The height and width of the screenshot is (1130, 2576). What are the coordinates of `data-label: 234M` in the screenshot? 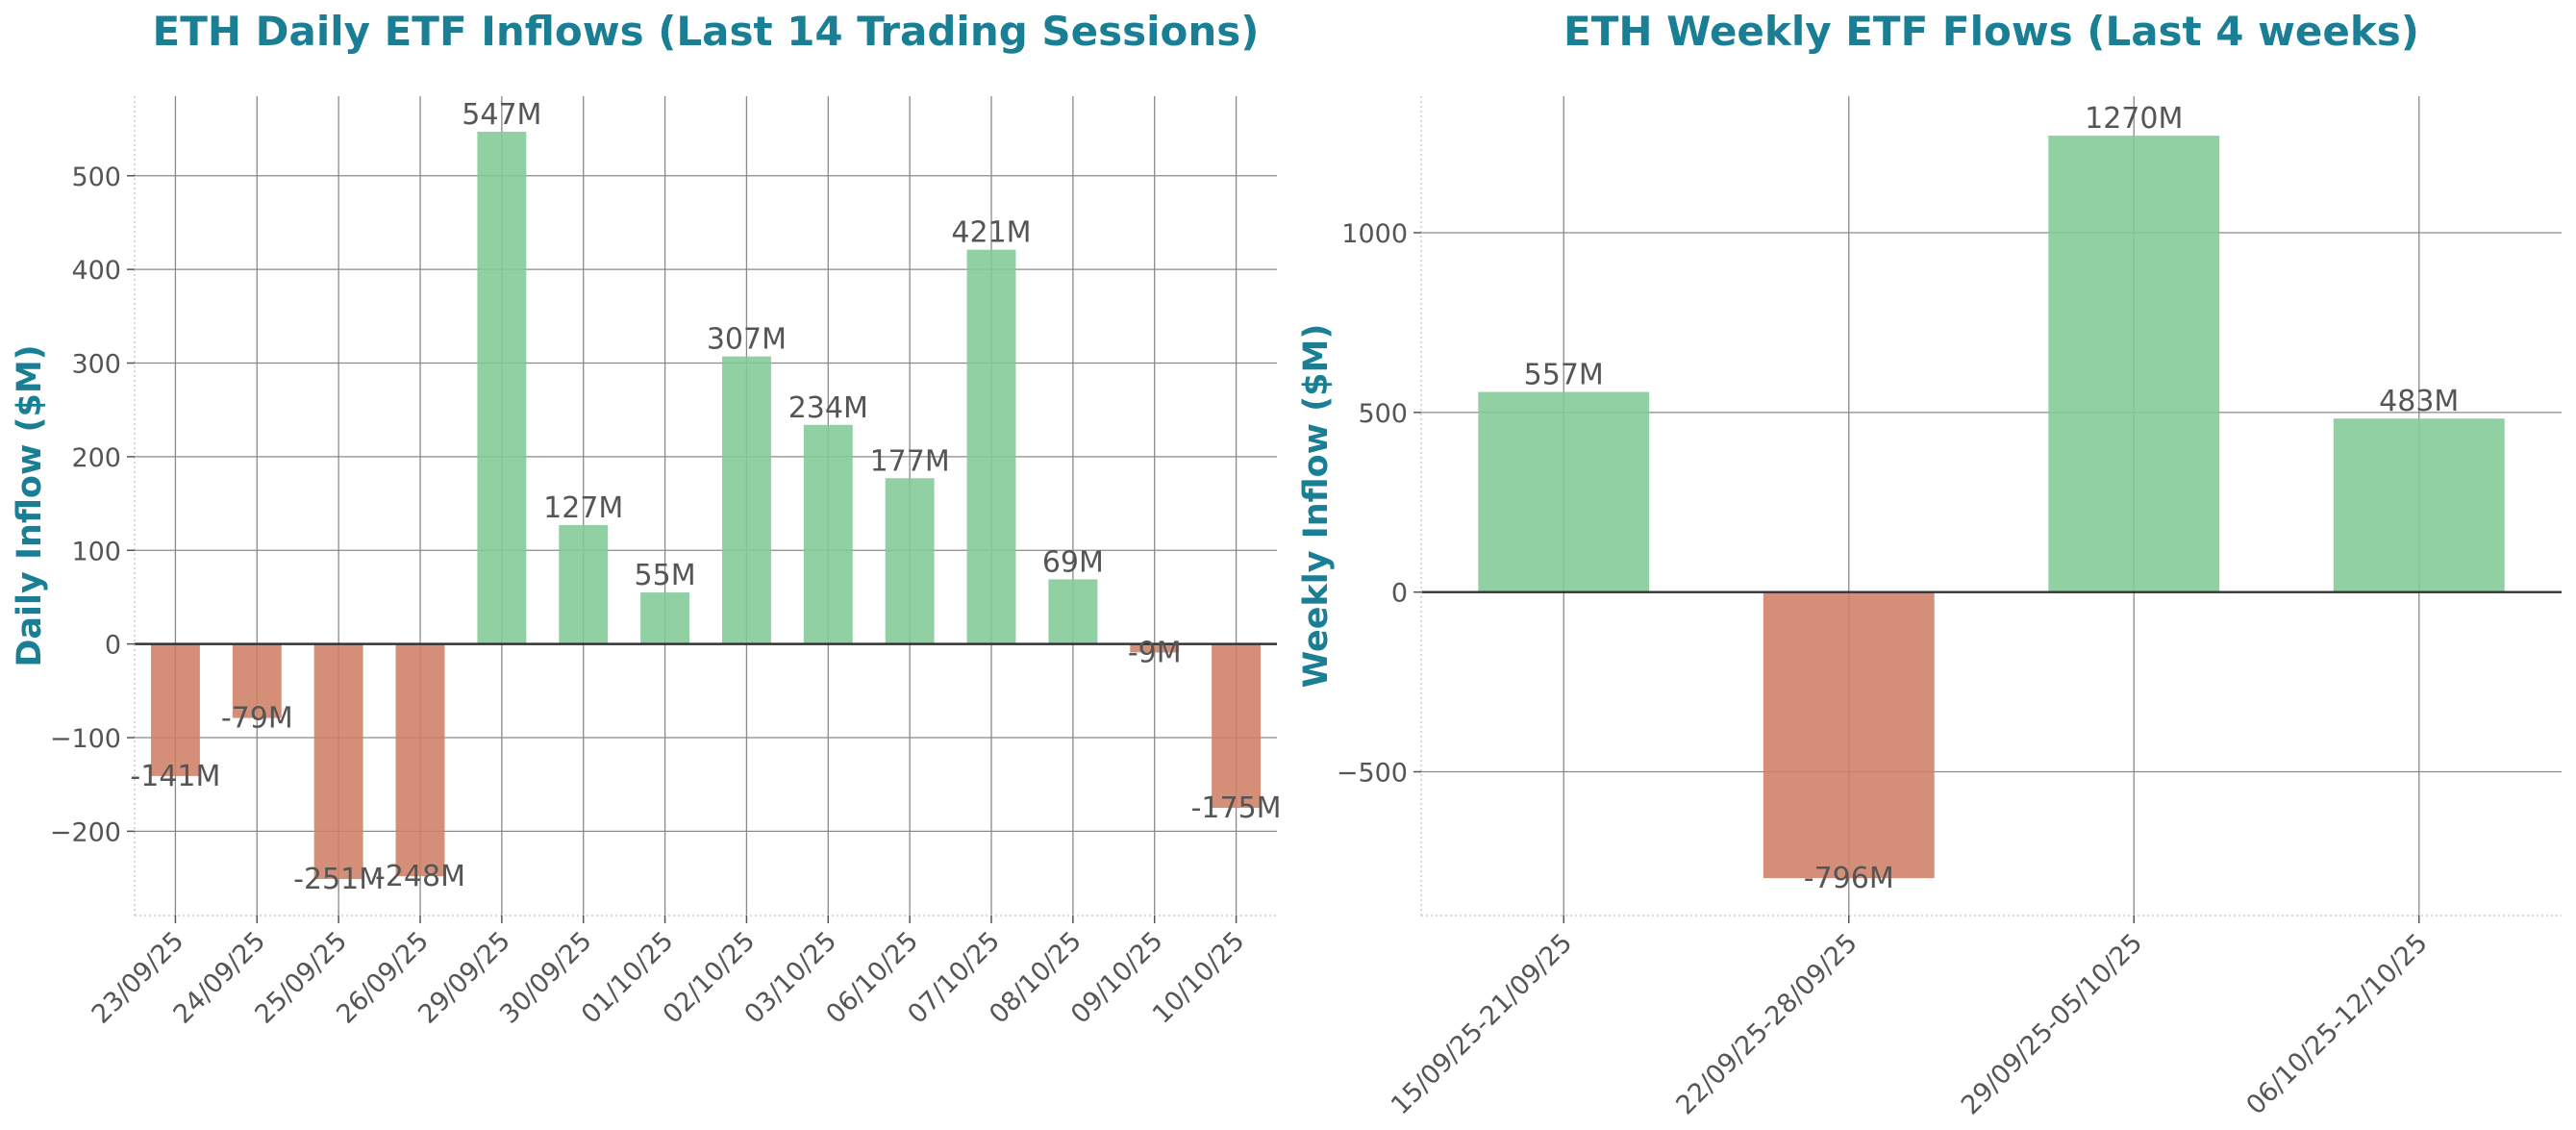 It's located at (828, 408).